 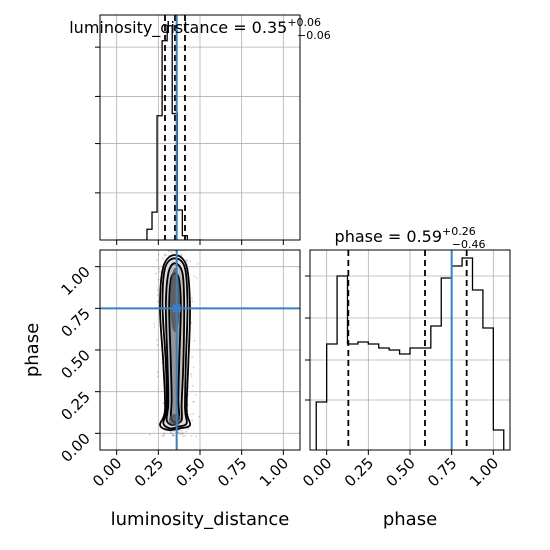 What do you see at coordinates (75, 406) in the screenshot?
I see `bl-ytick-label-1: 0.25` at bounding box center [75, 406].